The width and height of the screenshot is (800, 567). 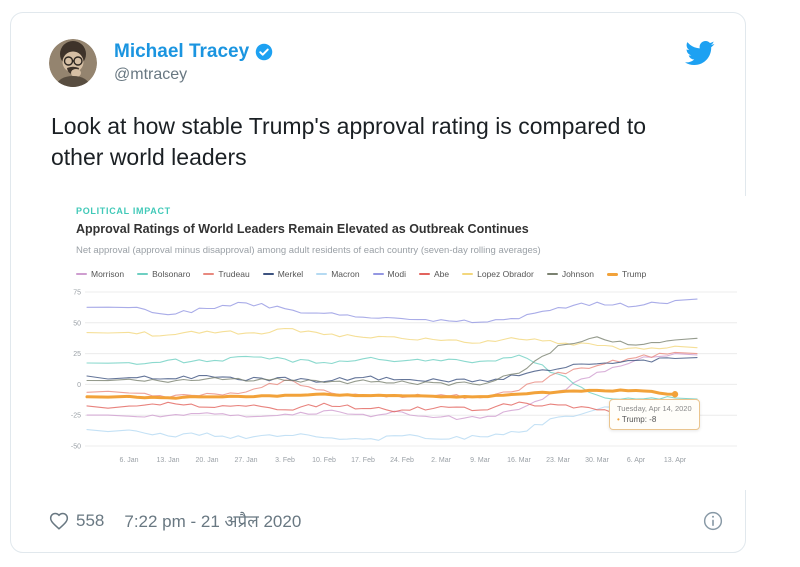 What do you see at coordinates (636, 460) in the screenshot?
I see `x-axis-label: 6. Apr` at bounding box center [636, 460].